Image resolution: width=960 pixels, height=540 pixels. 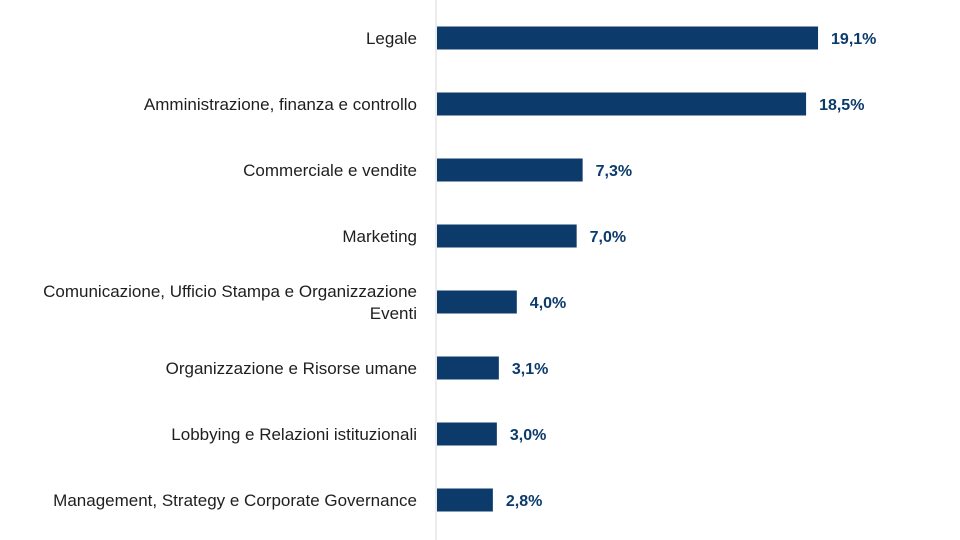 I want to click on category-label: Lobbying e Relazioni istituzionali, so click(x=294, y=434).